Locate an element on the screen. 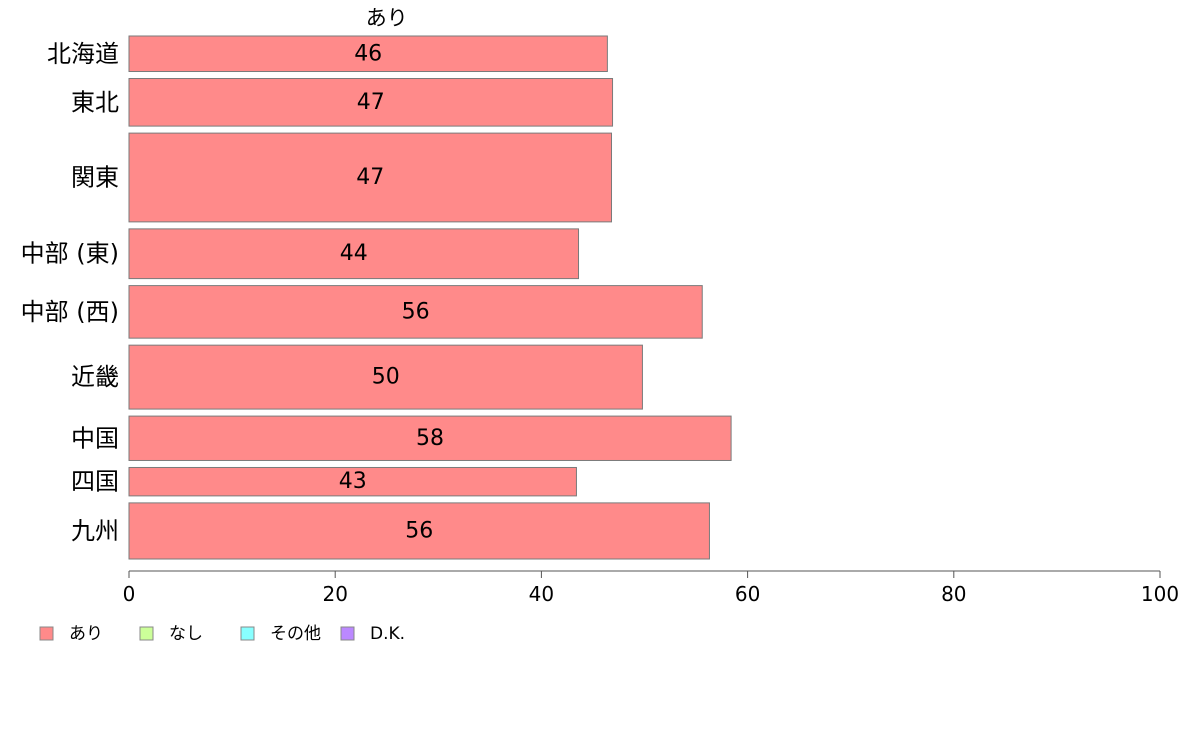 The image size is (1188, 736). data-label: 50 is located at coordinates (386, 377).